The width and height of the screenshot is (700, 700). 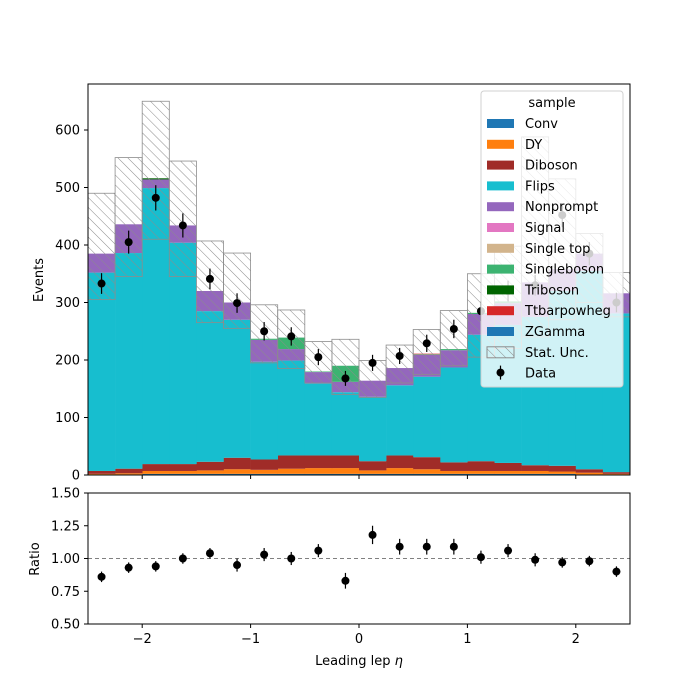 I want to click on main-y-axis-label: Events, so click(x=39, y=280).